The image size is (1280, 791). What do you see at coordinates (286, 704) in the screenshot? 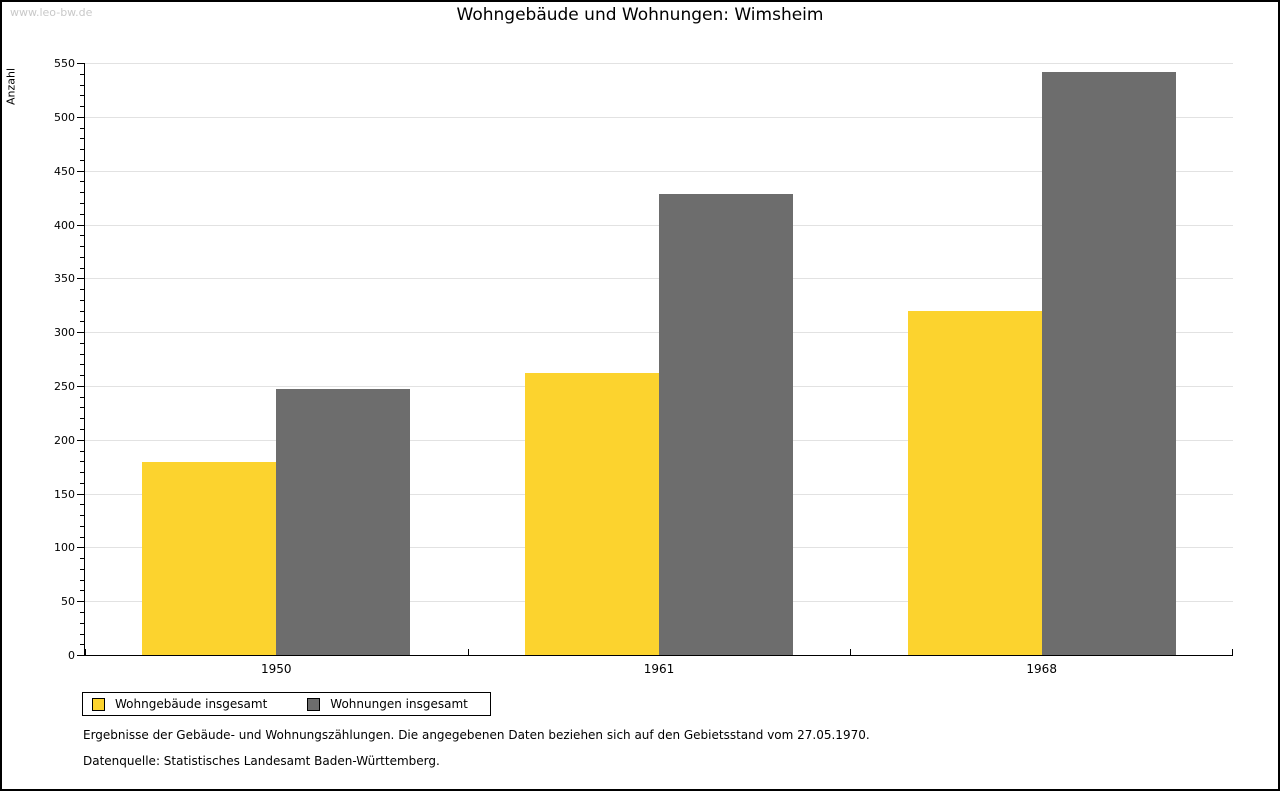
I see `legend: Wohngebäude insgesamt Wohnungen insgesamt` at bounding box center [286, 704].